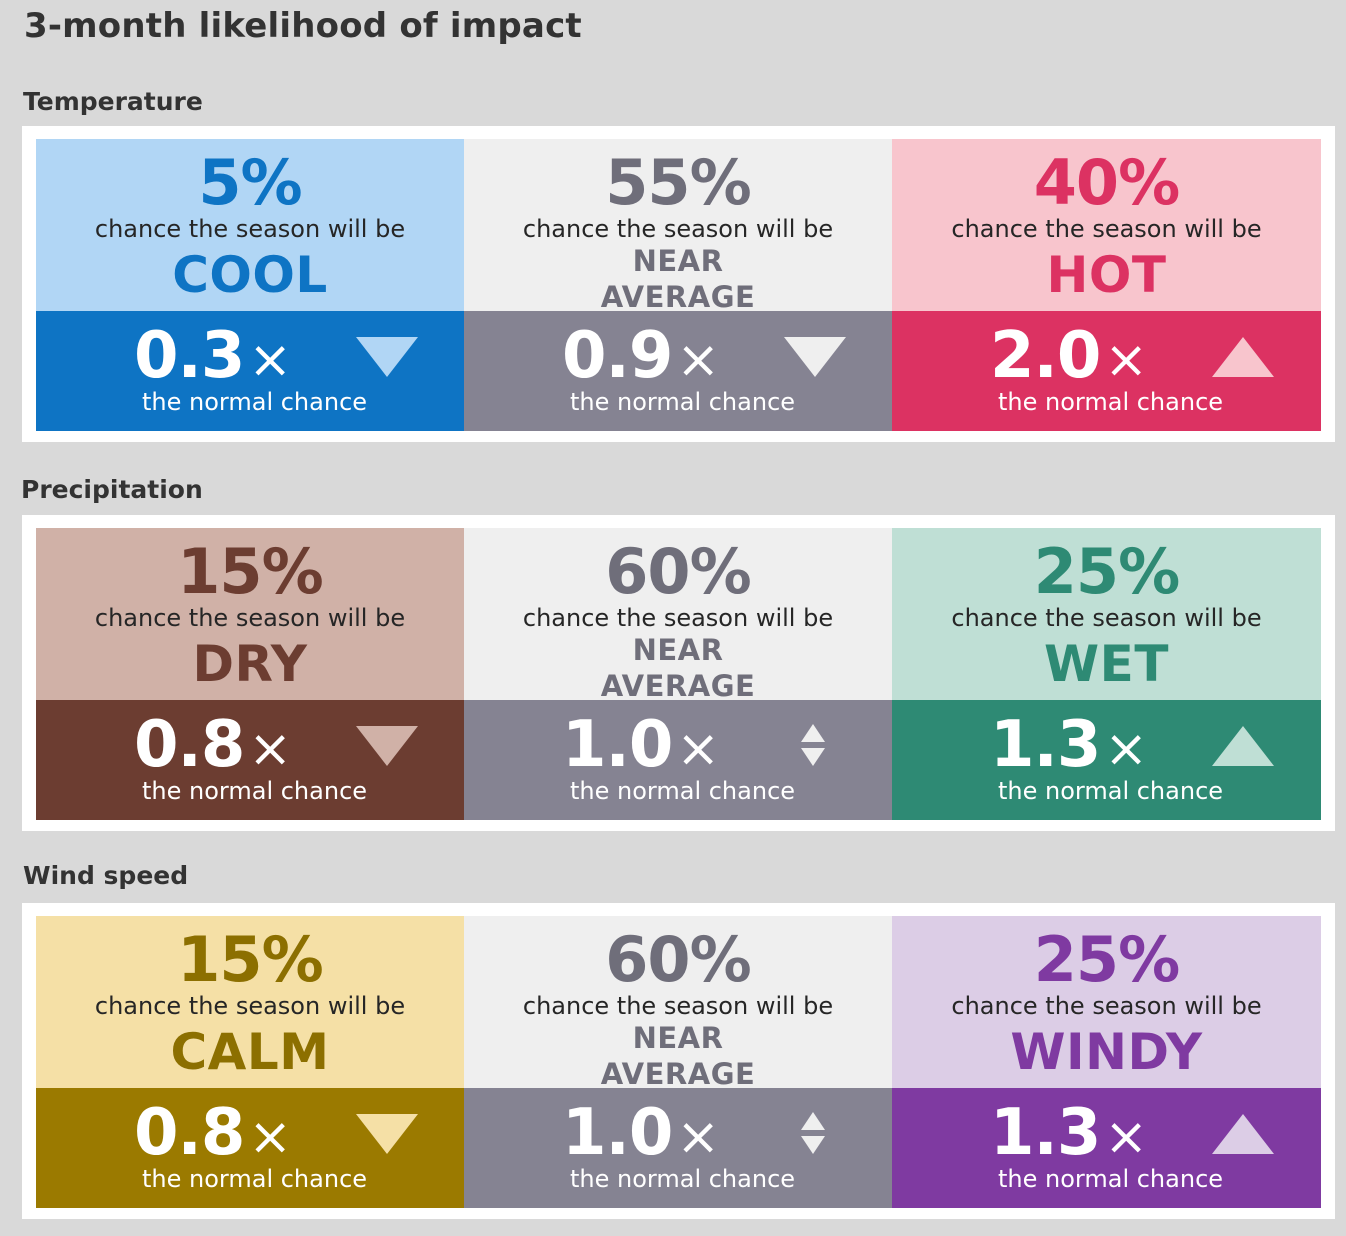 This screenshot has width=1346, height=1236. Describe the element at coordinates (1106, 225) in the screenshot. I see `card-top: 40% chance the season will be HOT` at that location.